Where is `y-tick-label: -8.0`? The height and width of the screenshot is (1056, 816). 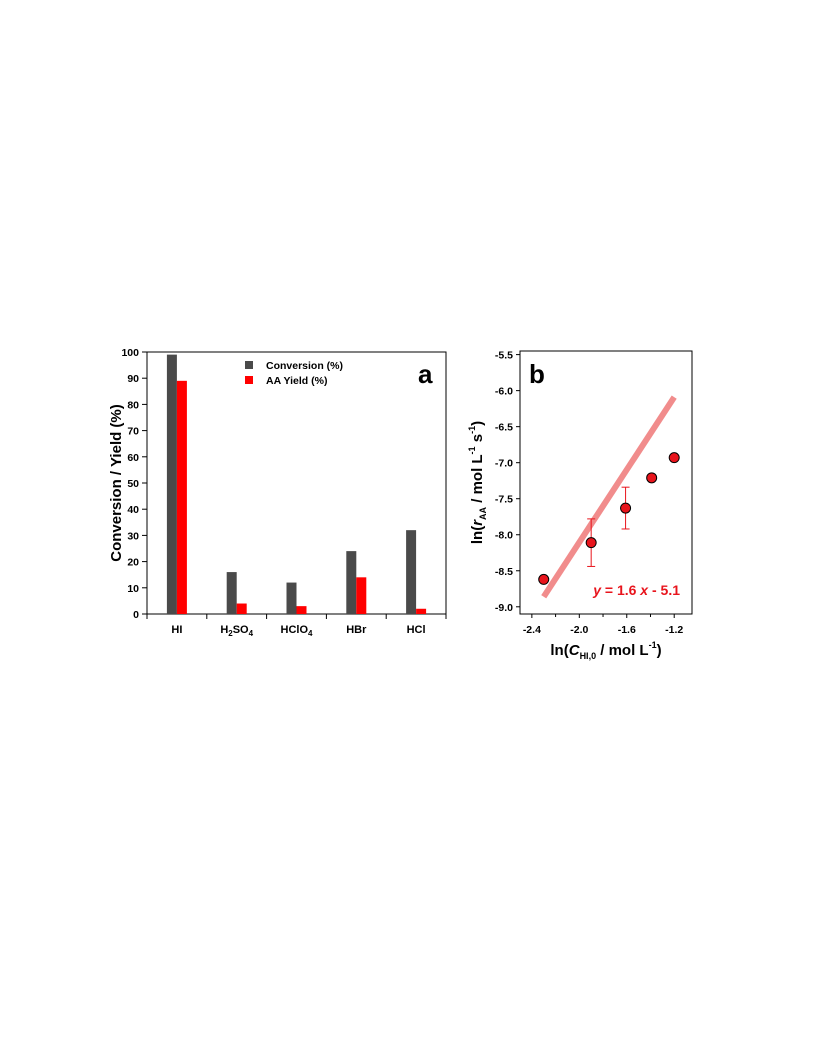 y-tick-label: -8.0 is located at coordinates (504, 536).